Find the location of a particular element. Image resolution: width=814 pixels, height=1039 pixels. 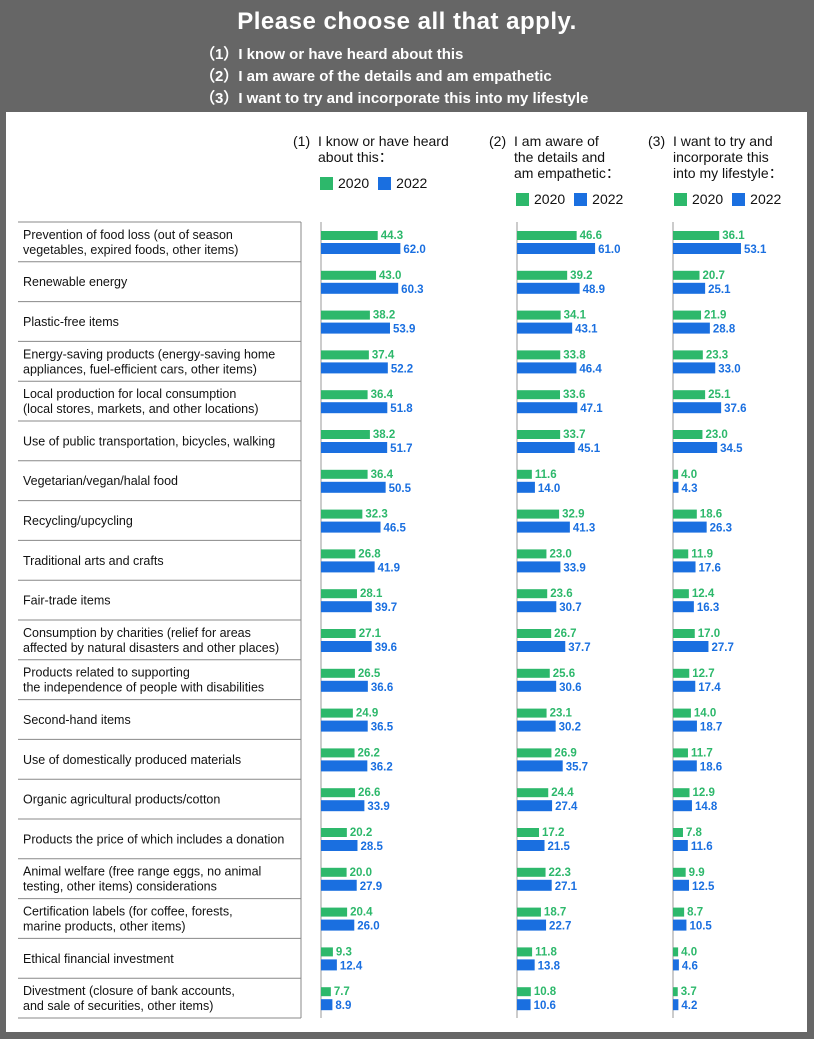

bar-group3-2022-row12 is located at coordinates (684, 686).